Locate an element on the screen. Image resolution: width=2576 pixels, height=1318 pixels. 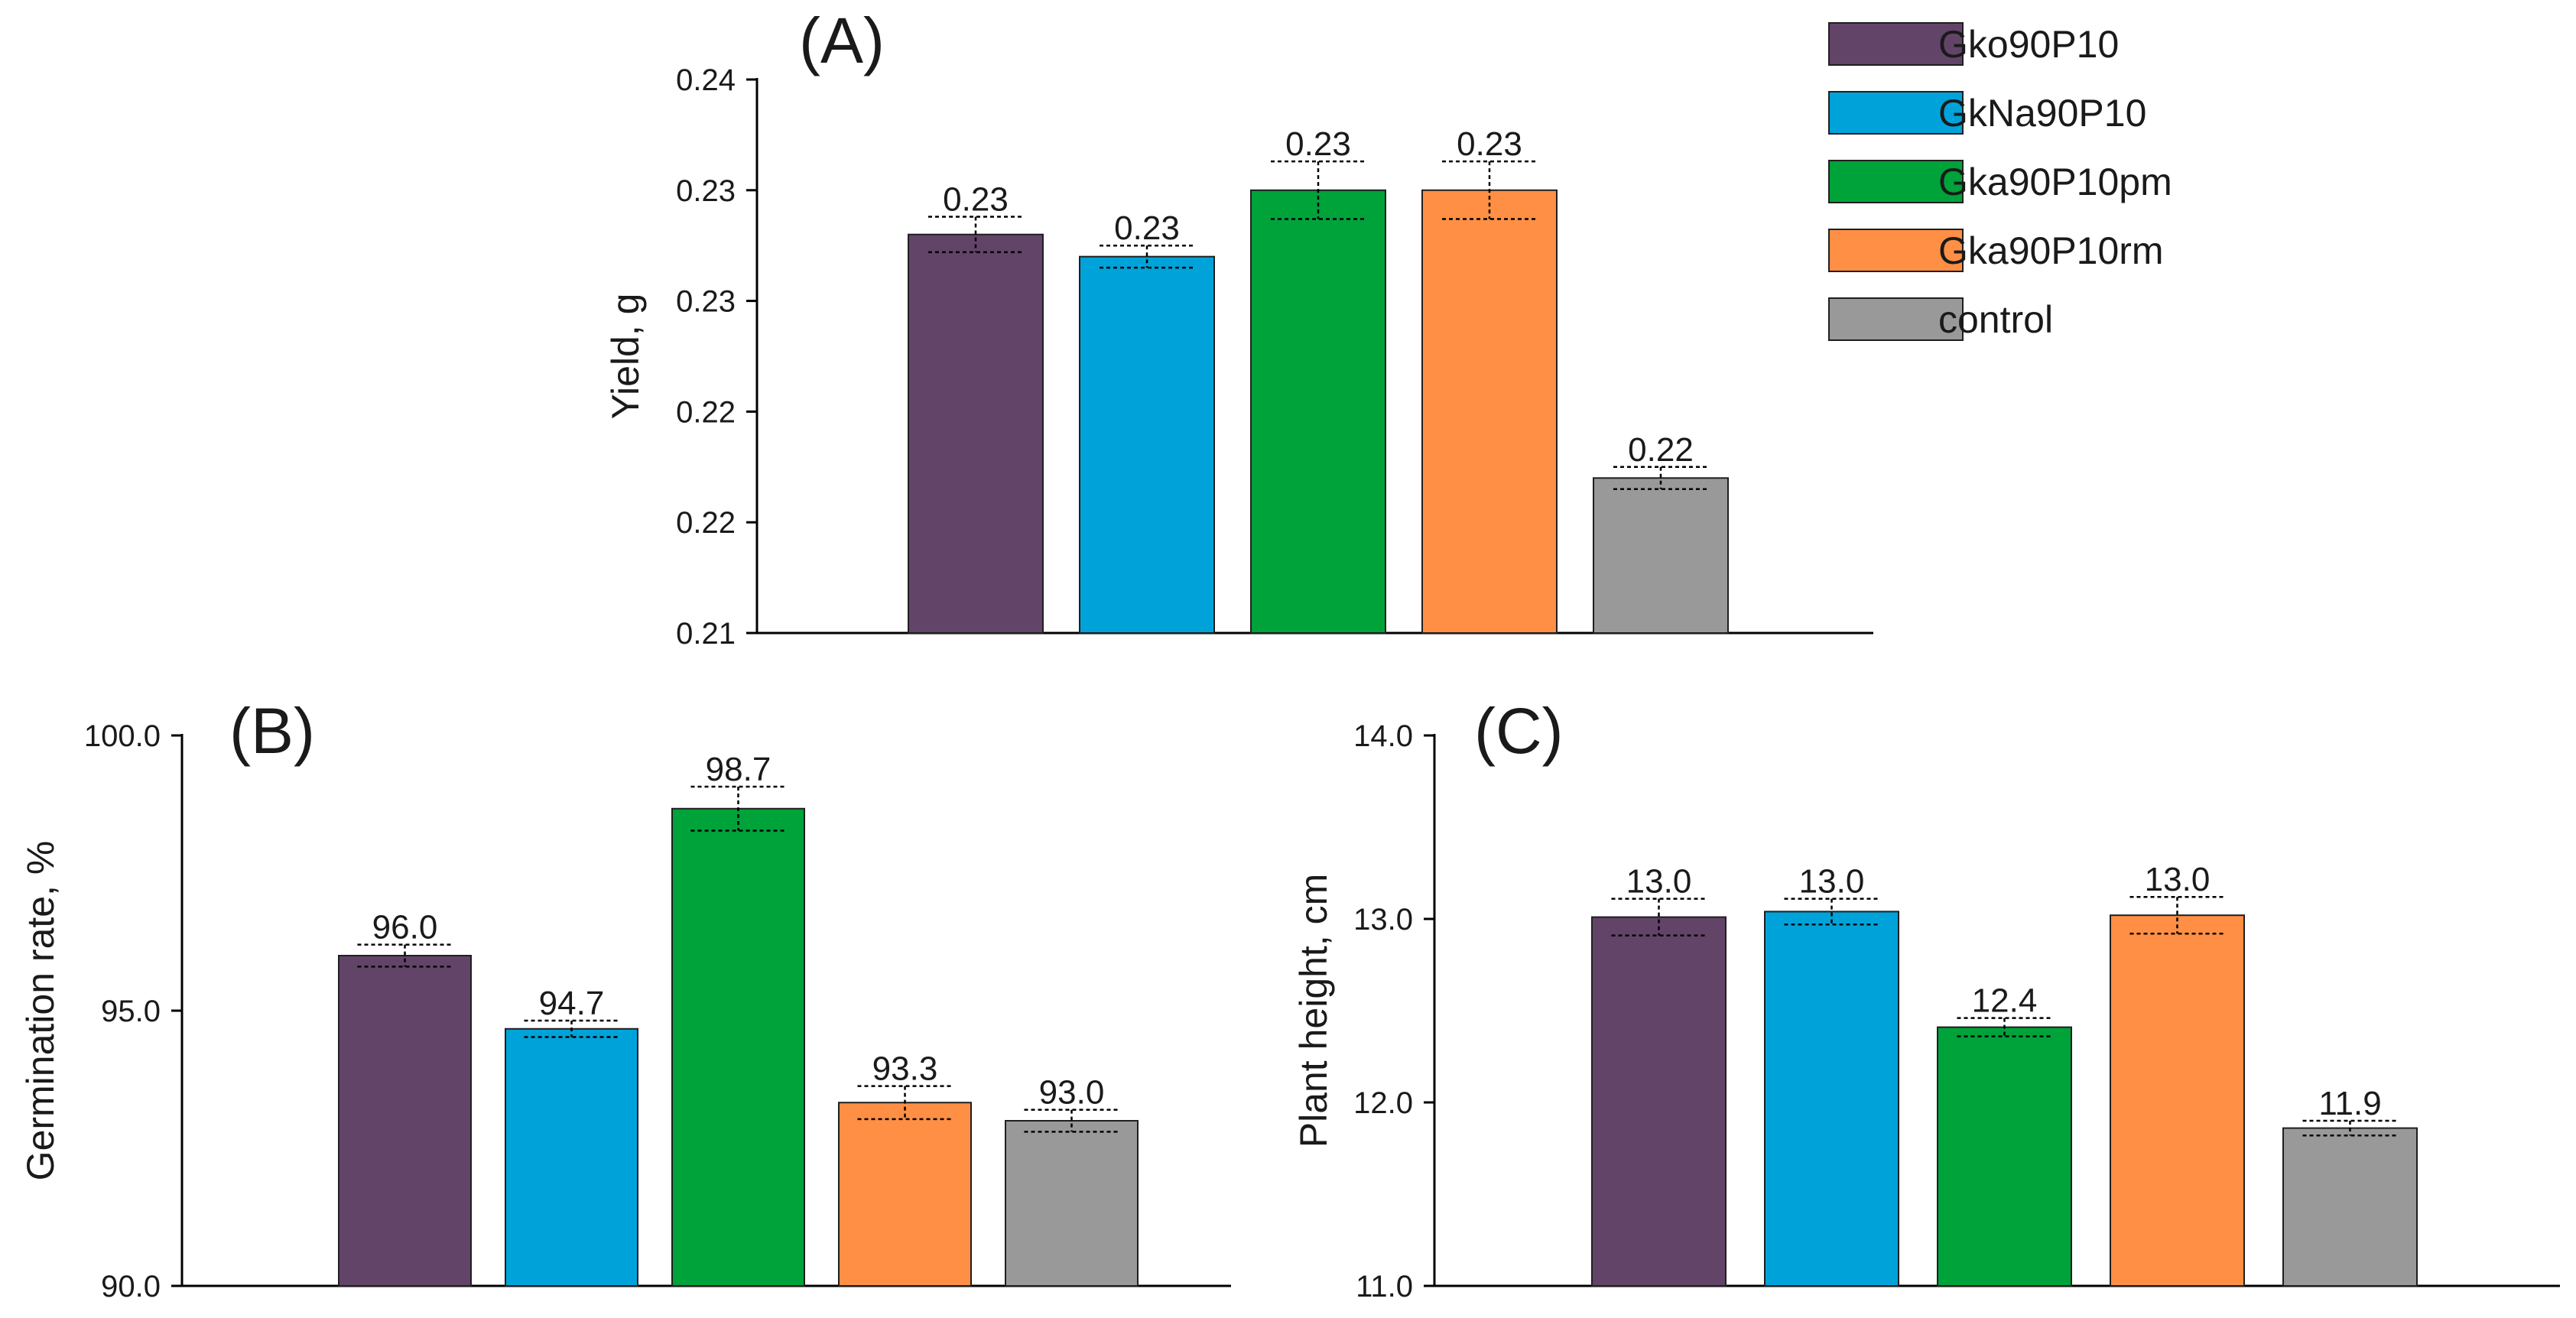
panel-b-value-label: 96.0 is located at coordinates (405, 927).